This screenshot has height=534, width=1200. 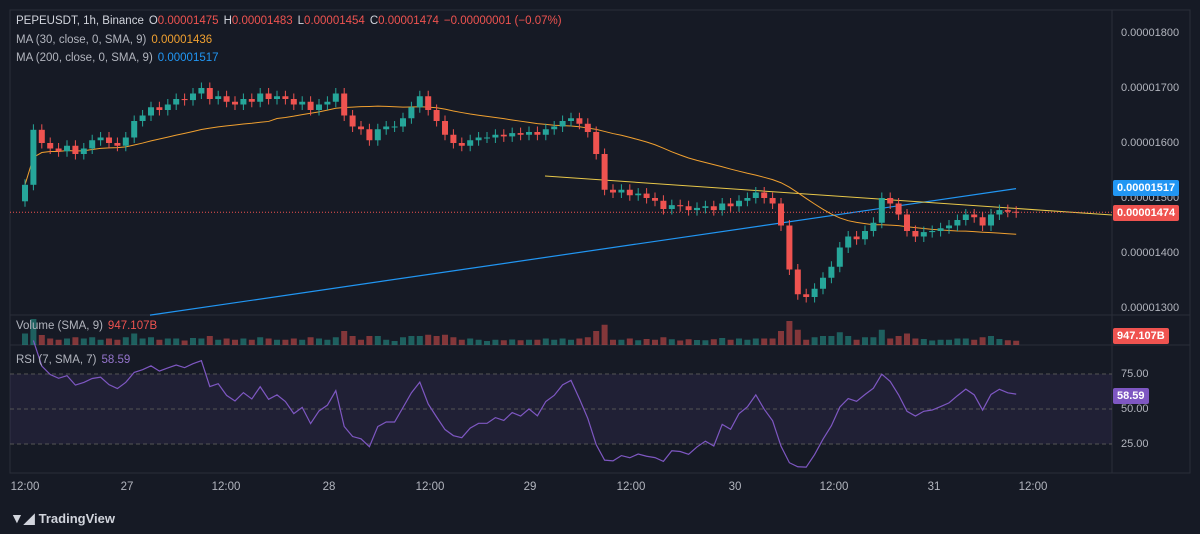 I want to click on price-tick: 0.00001600, so click(x=1150, y=143).